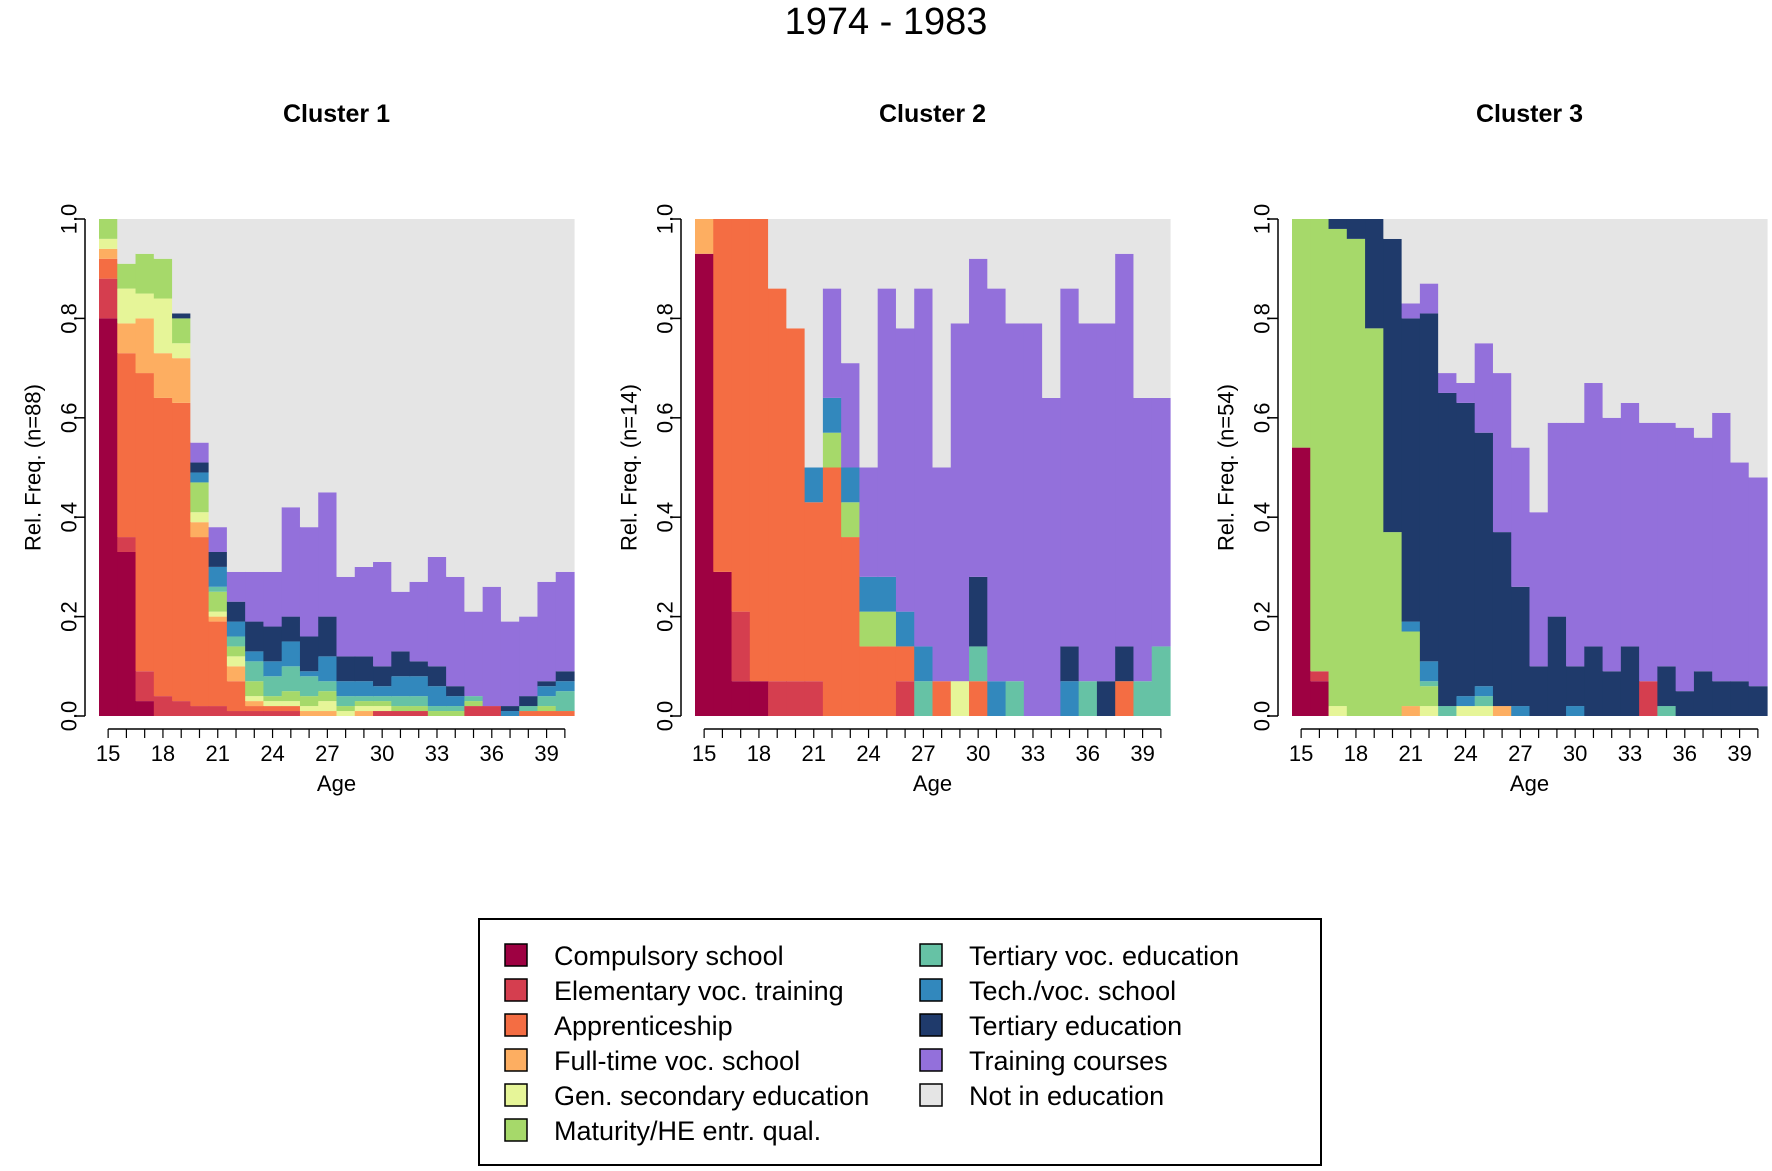 The height and width of the screenshot is (1171, 1772). Describe the element at coordinates (69, 517) in the screenshot. I see `y-tick-label: 0.4` at that location.